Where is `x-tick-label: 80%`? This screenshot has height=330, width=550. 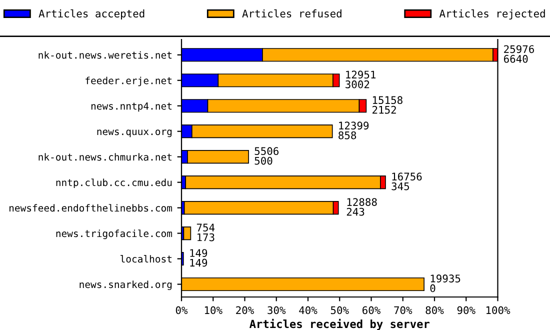 x-tick-label: 80% is located at coordinates (435, 310).